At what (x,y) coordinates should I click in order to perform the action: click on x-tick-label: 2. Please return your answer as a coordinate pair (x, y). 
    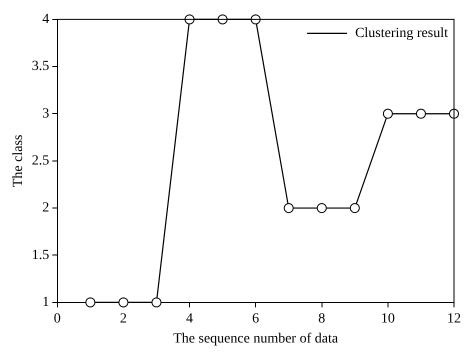
    Looking at the image, I should click on (123, 318).